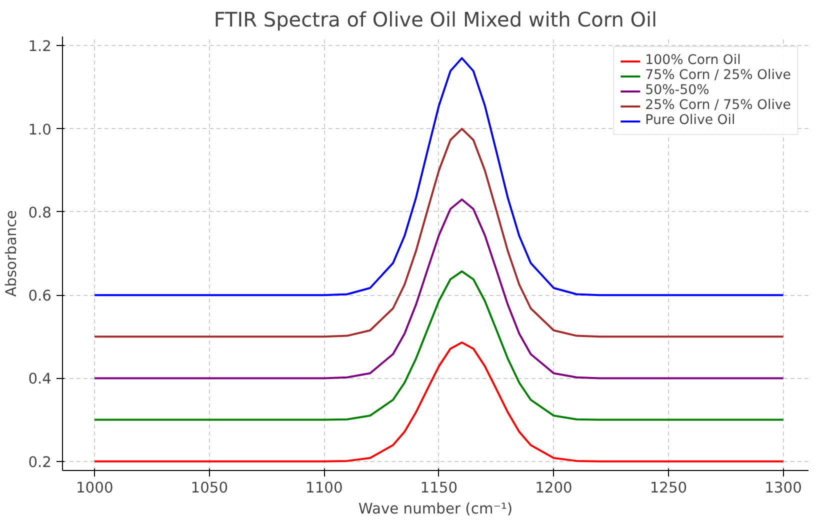  Describe the element at coordinates (40, 213) in the screenshot. I see `y-tick-label: 0.8` at that location.